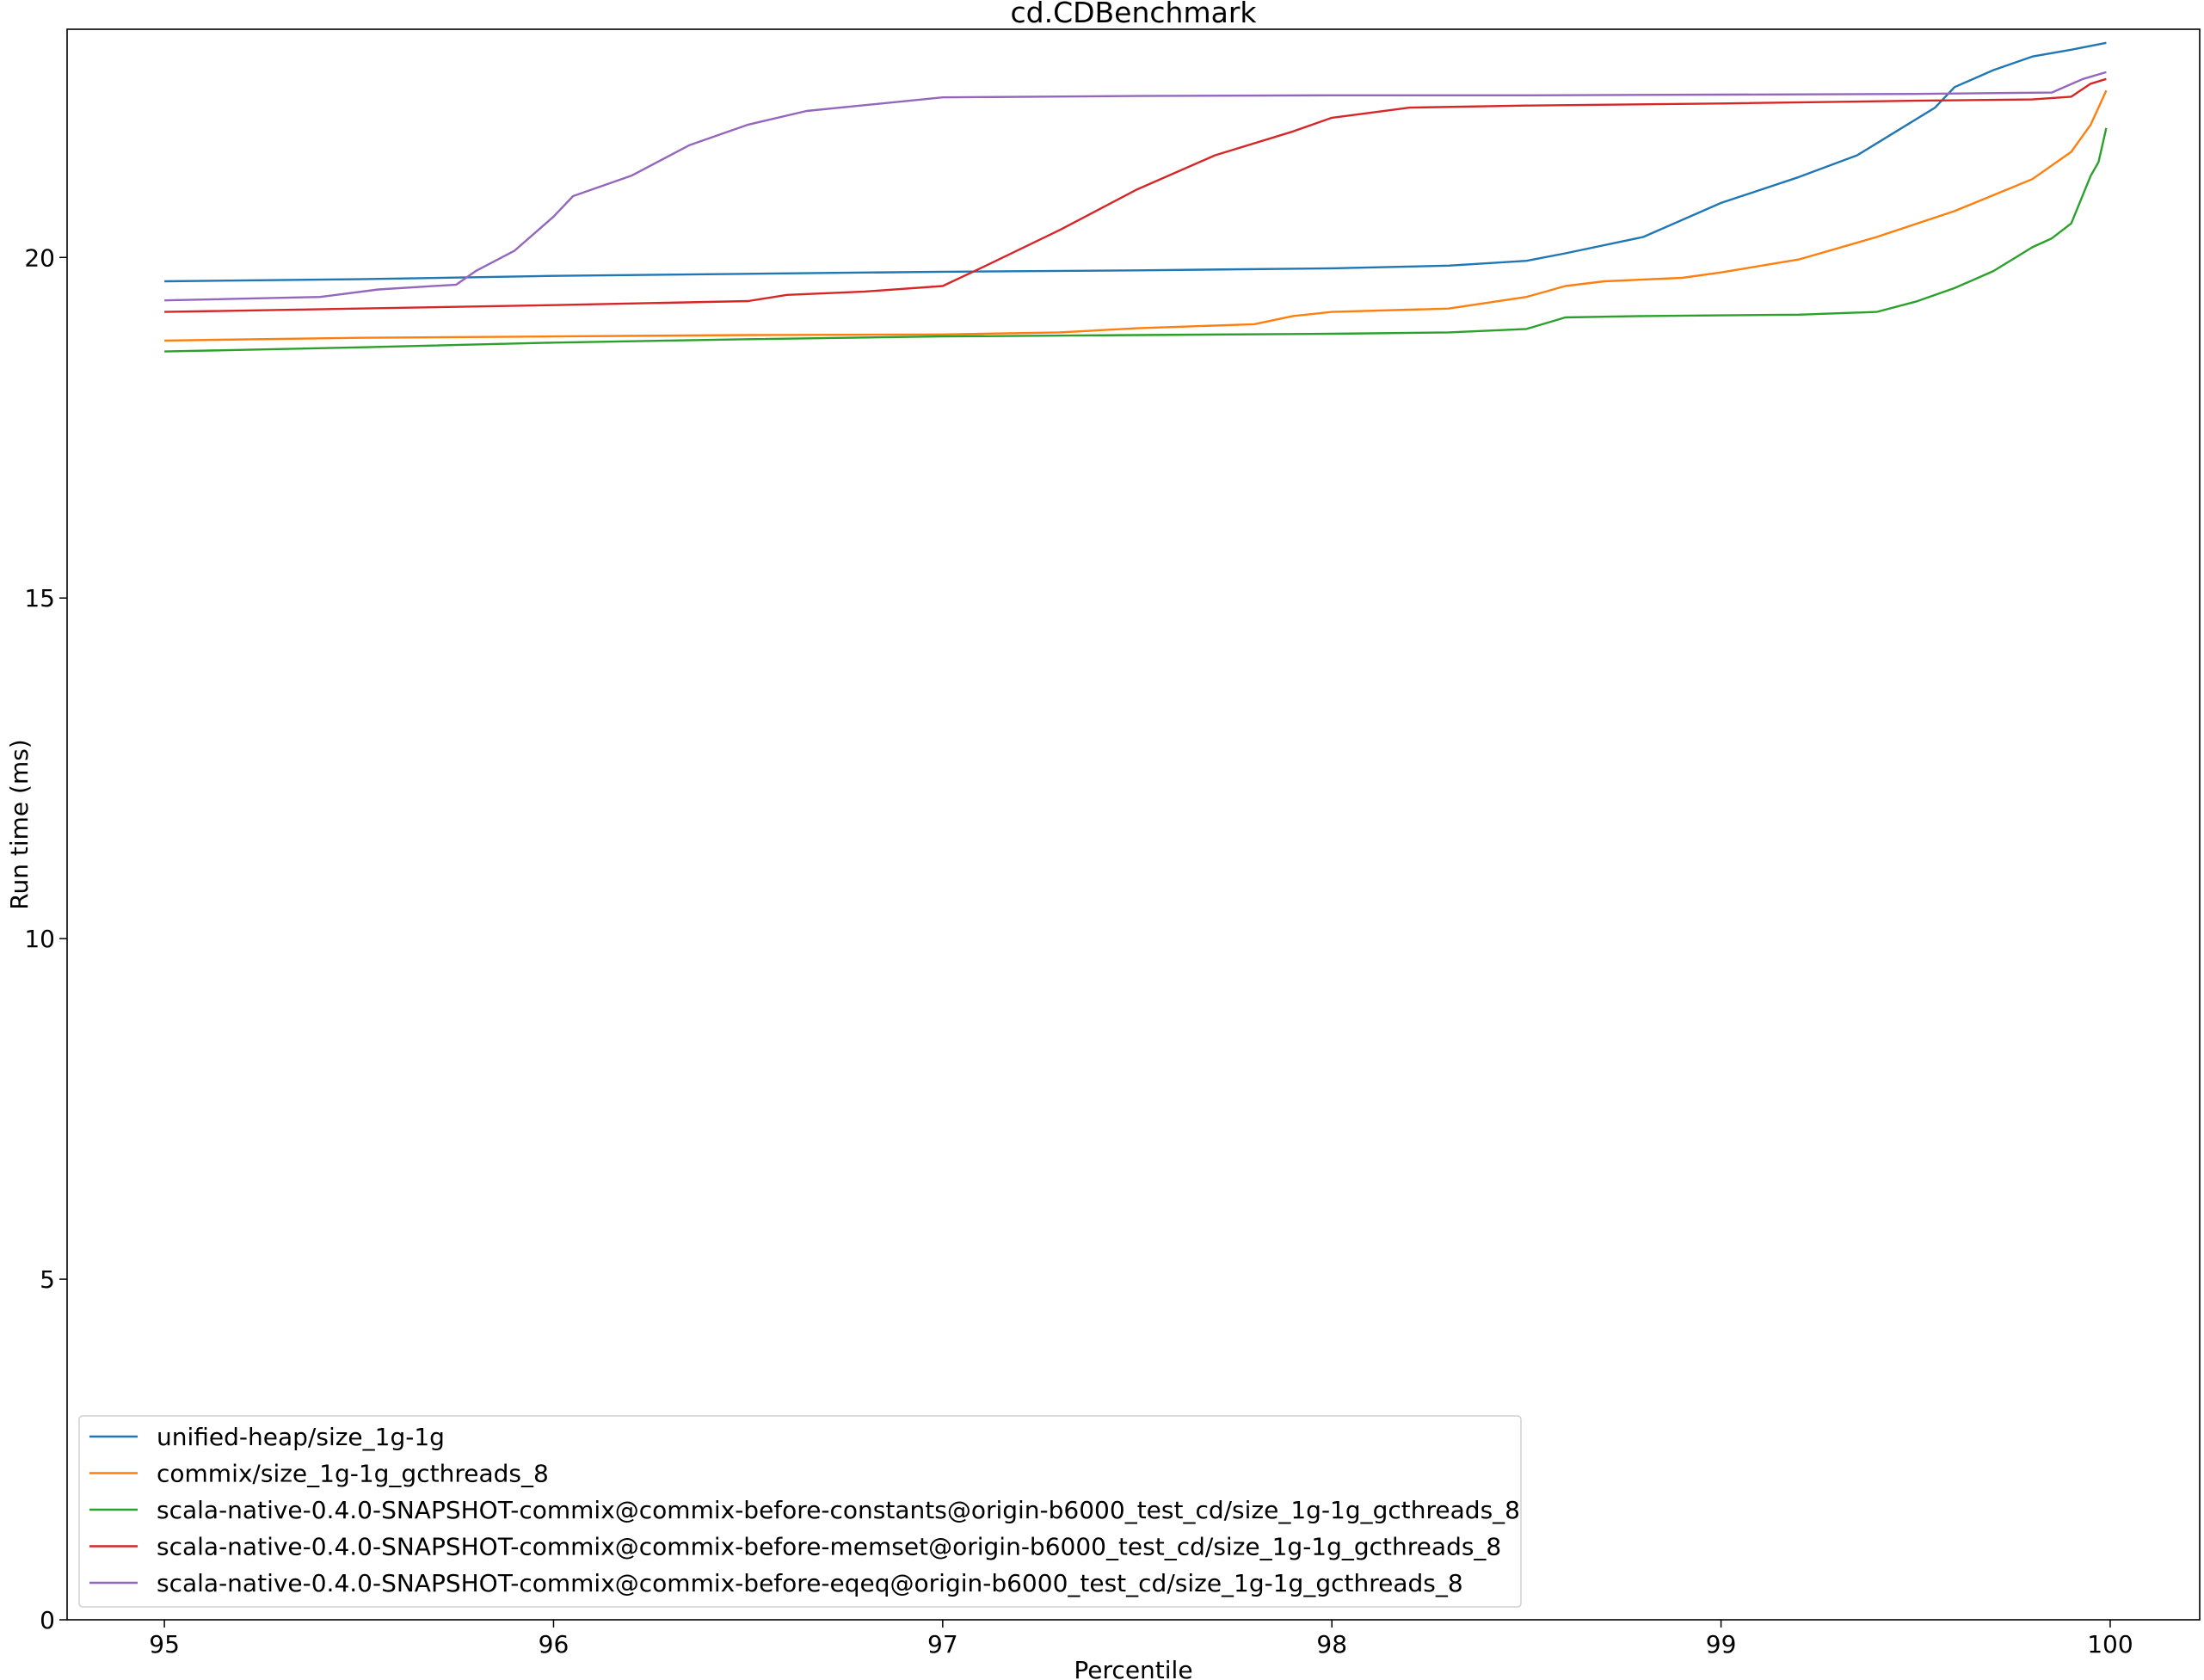  I want to click on y-tick-label: 20, so click(39, 257).